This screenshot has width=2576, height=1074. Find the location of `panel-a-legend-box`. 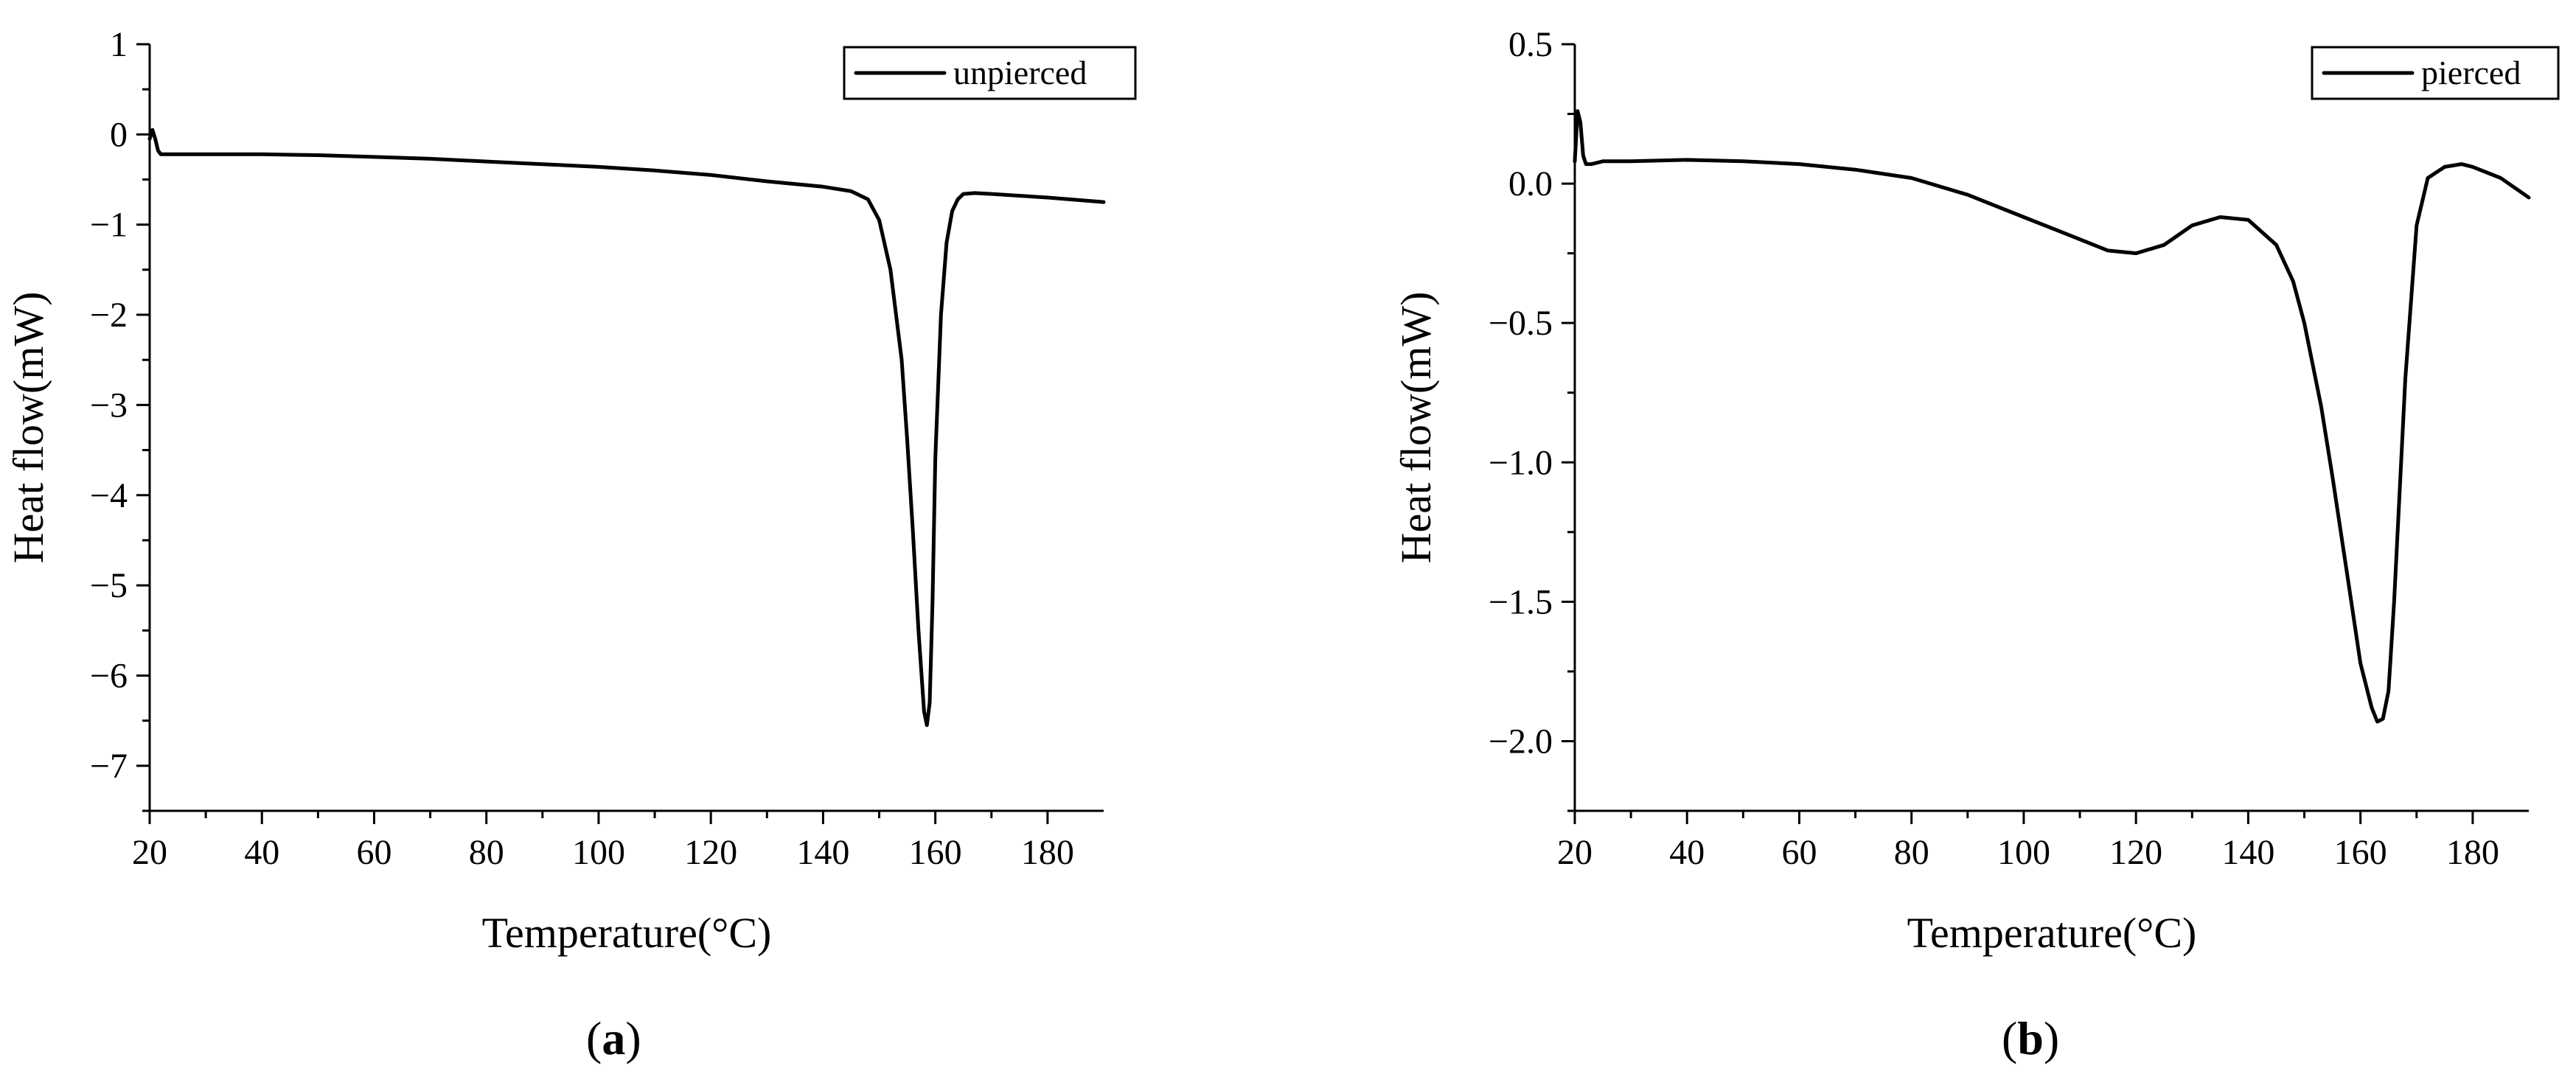

panel-a-legend-box is located at coordinates (990, 73).